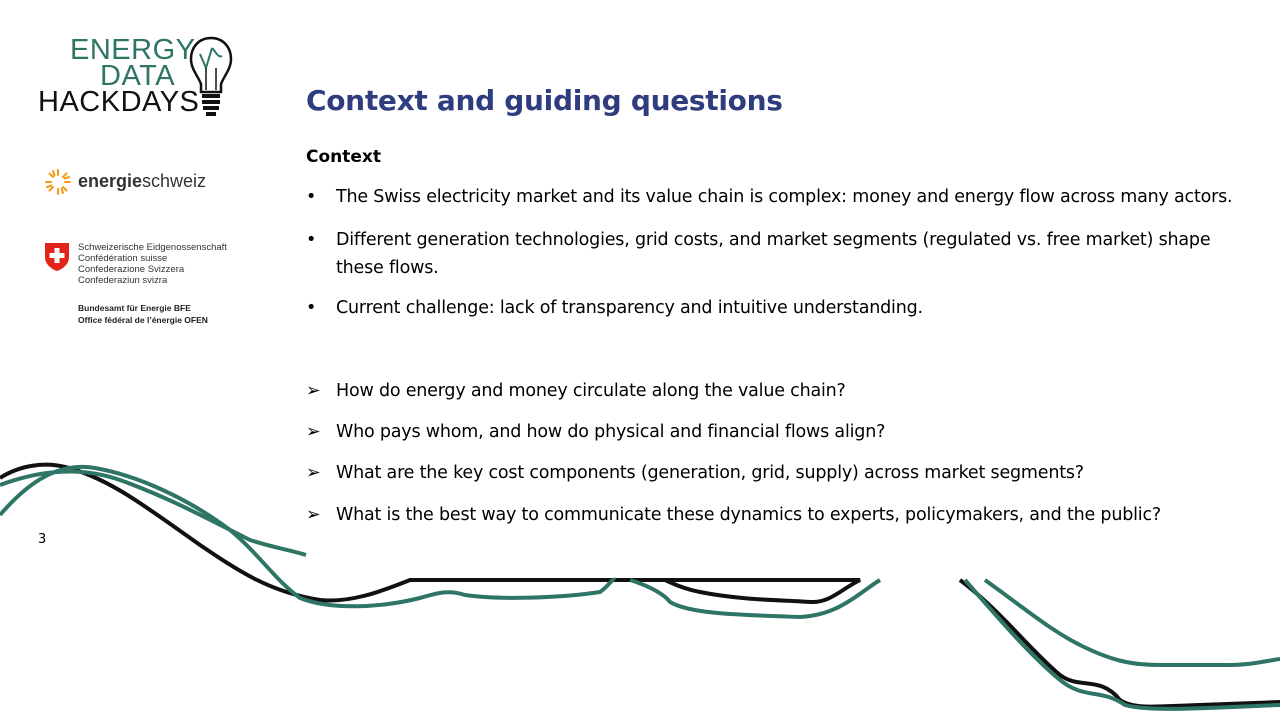 The image size is (1280, 720). What do you see at coordinates (42, 539) in the screenshot?
I see `page-number: 3` at bounding box center [42, 539].